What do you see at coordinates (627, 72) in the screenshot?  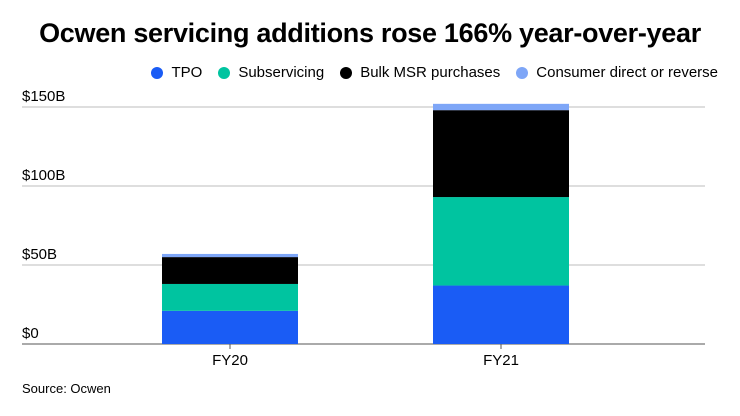 I see `legend-label: Consumer direct or reverse` at bounding box center [627, 72].